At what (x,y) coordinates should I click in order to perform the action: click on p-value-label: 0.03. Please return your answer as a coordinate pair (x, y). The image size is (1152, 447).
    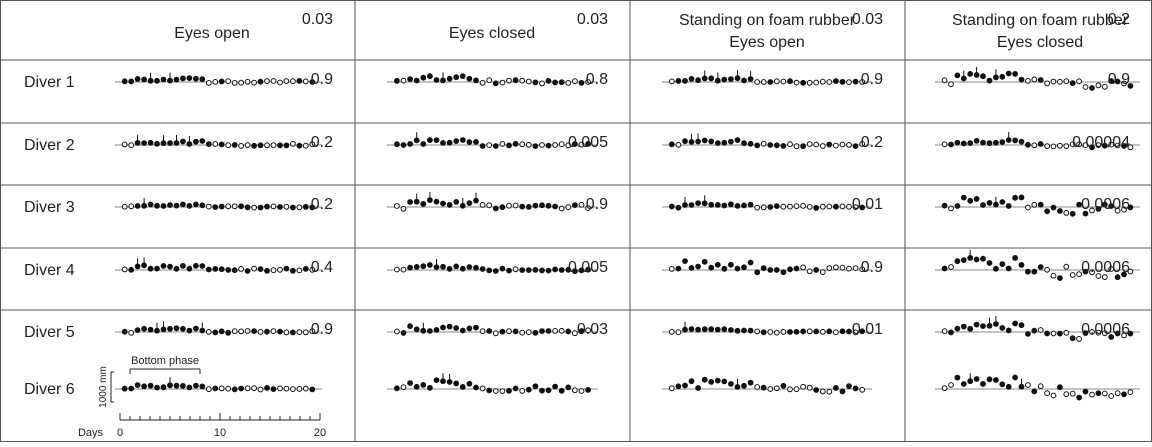
    Looking at the image, I should click on (592, 19).